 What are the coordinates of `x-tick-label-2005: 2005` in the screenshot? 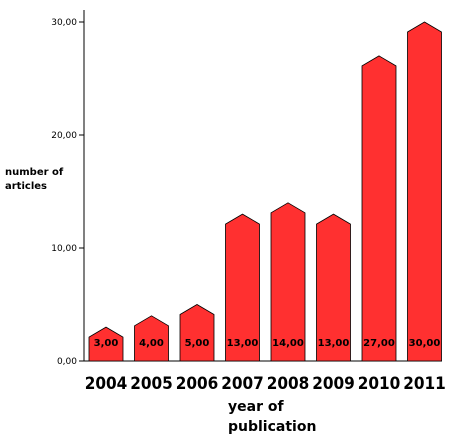 It's located at (151, 384).